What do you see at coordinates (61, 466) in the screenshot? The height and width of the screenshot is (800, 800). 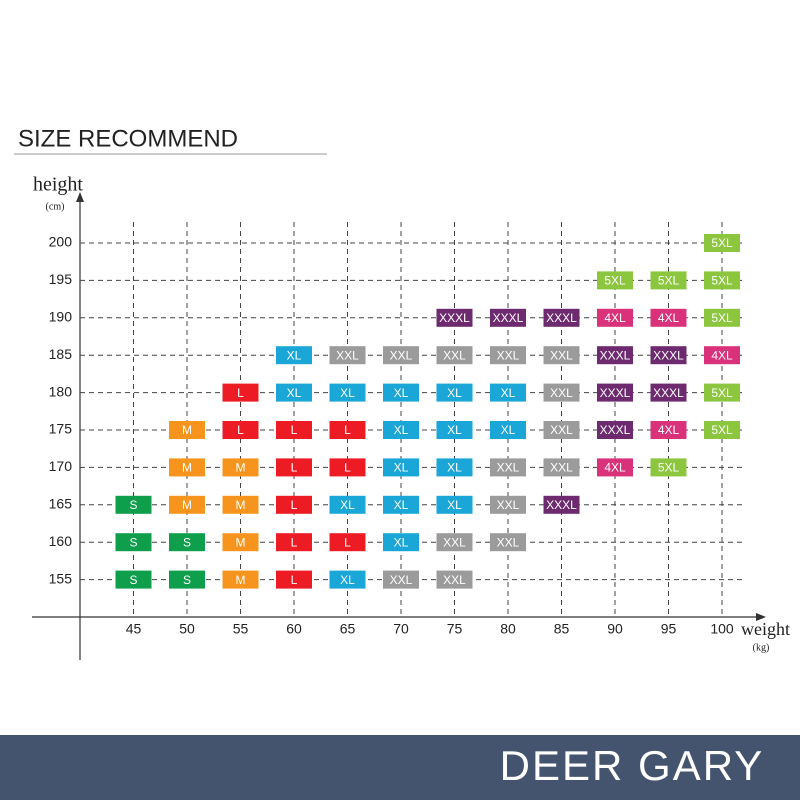 I see `y-tick-label: 170` at bounding box center [61, 466].